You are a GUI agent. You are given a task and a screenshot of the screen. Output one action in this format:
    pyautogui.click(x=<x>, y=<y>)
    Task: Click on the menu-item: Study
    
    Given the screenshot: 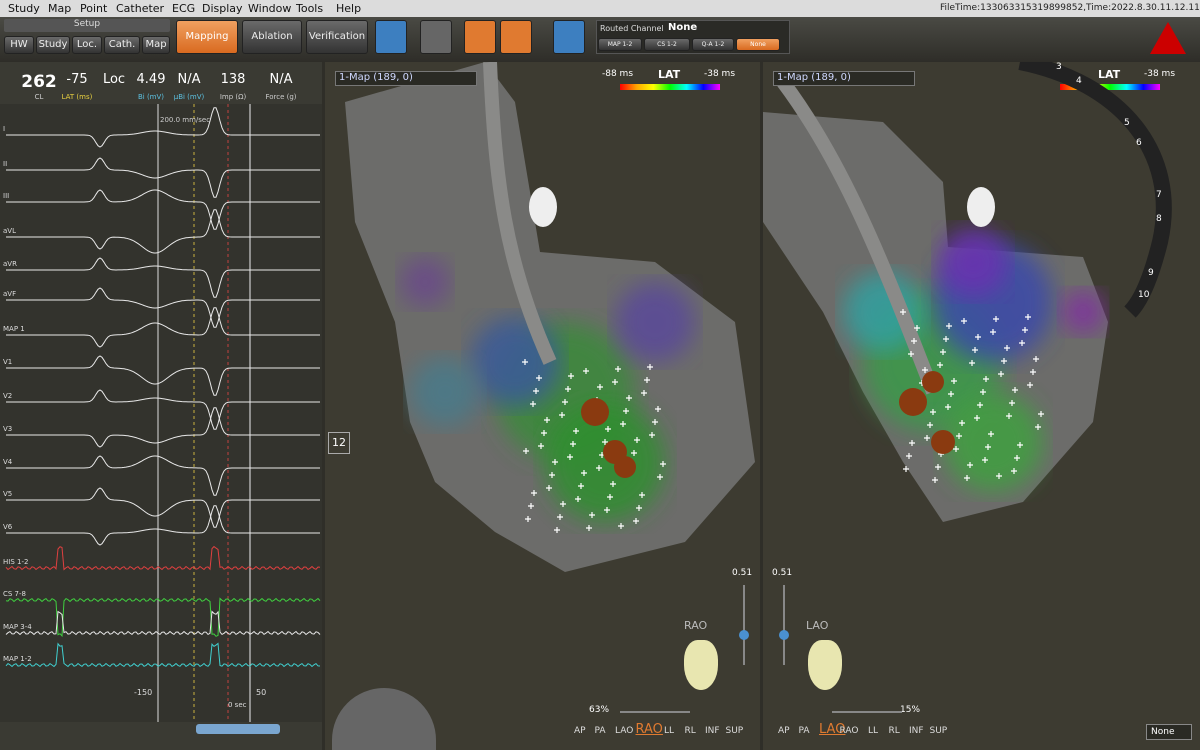 What is the action you would take?
    pyautogui.click(x=24, y=8)
    